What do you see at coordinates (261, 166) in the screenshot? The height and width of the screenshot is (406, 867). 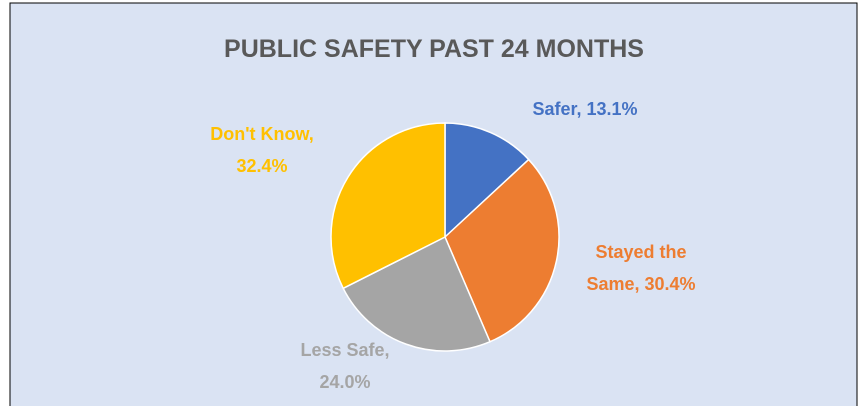 I see `data-label-line: 32.4%` at bounding box center [261, 166].